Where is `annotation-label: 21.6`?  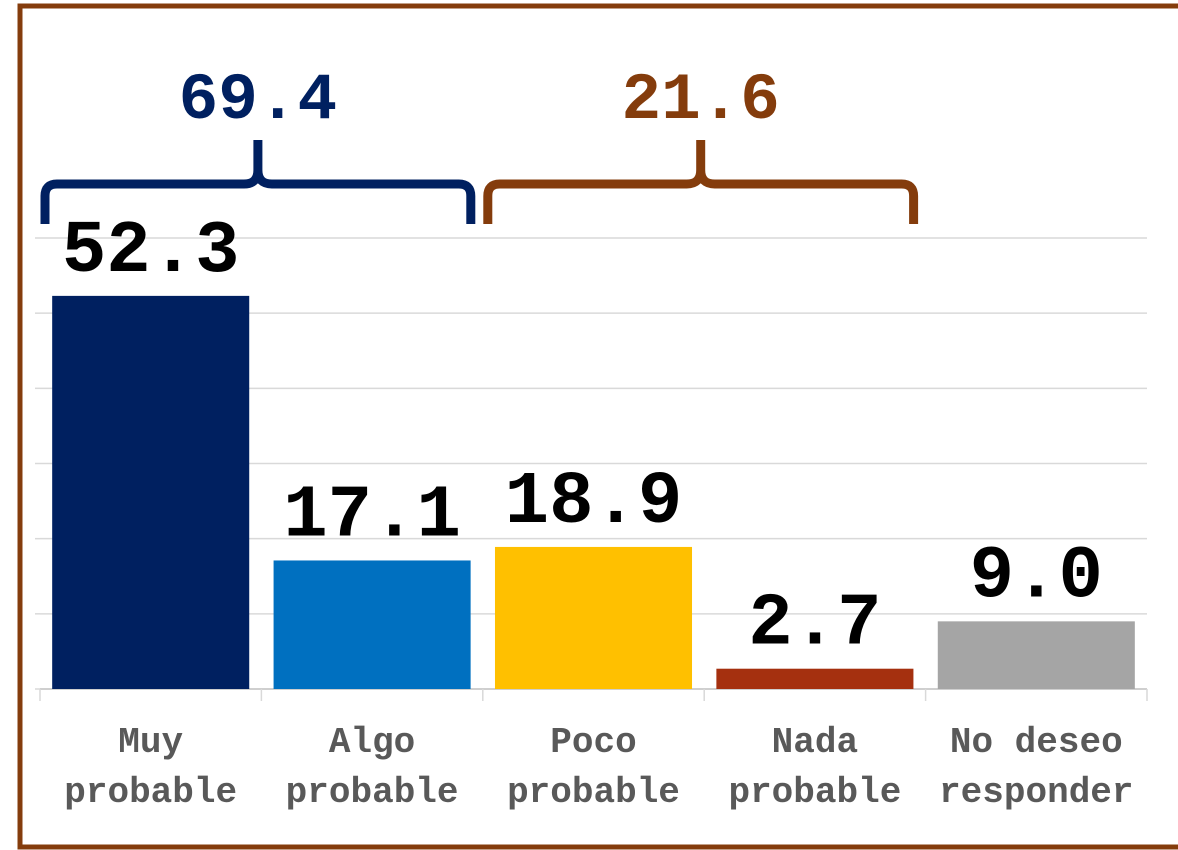 annotation-label: 21.6 is located at coordinates (700, 100).